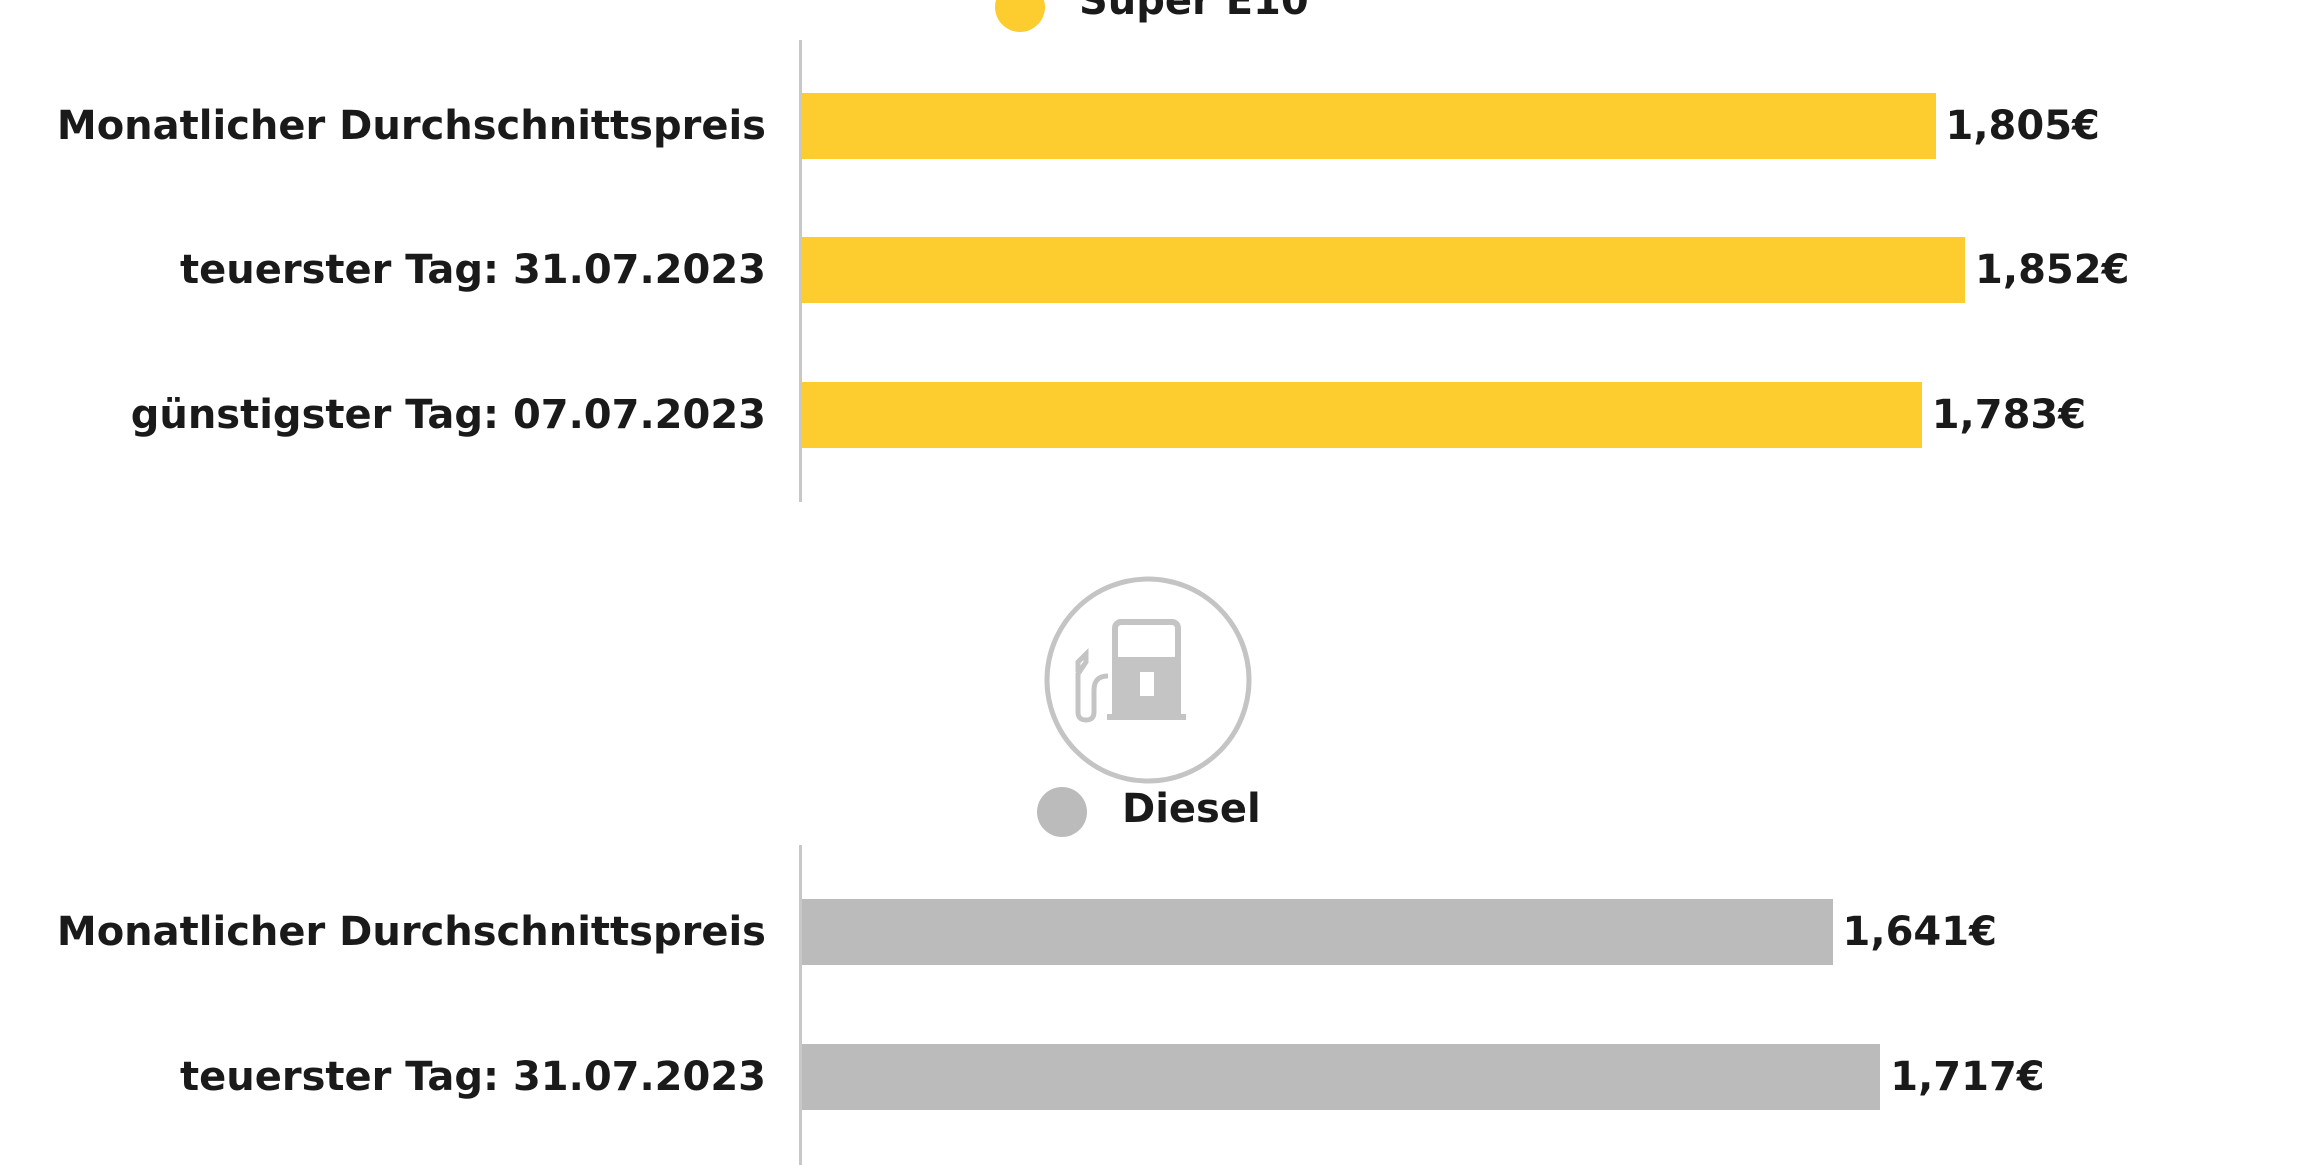 Image resolution: width=2312 pixels, height=1165 pixels. I want to click on legend-dot-diesel, so click(1062, 812).